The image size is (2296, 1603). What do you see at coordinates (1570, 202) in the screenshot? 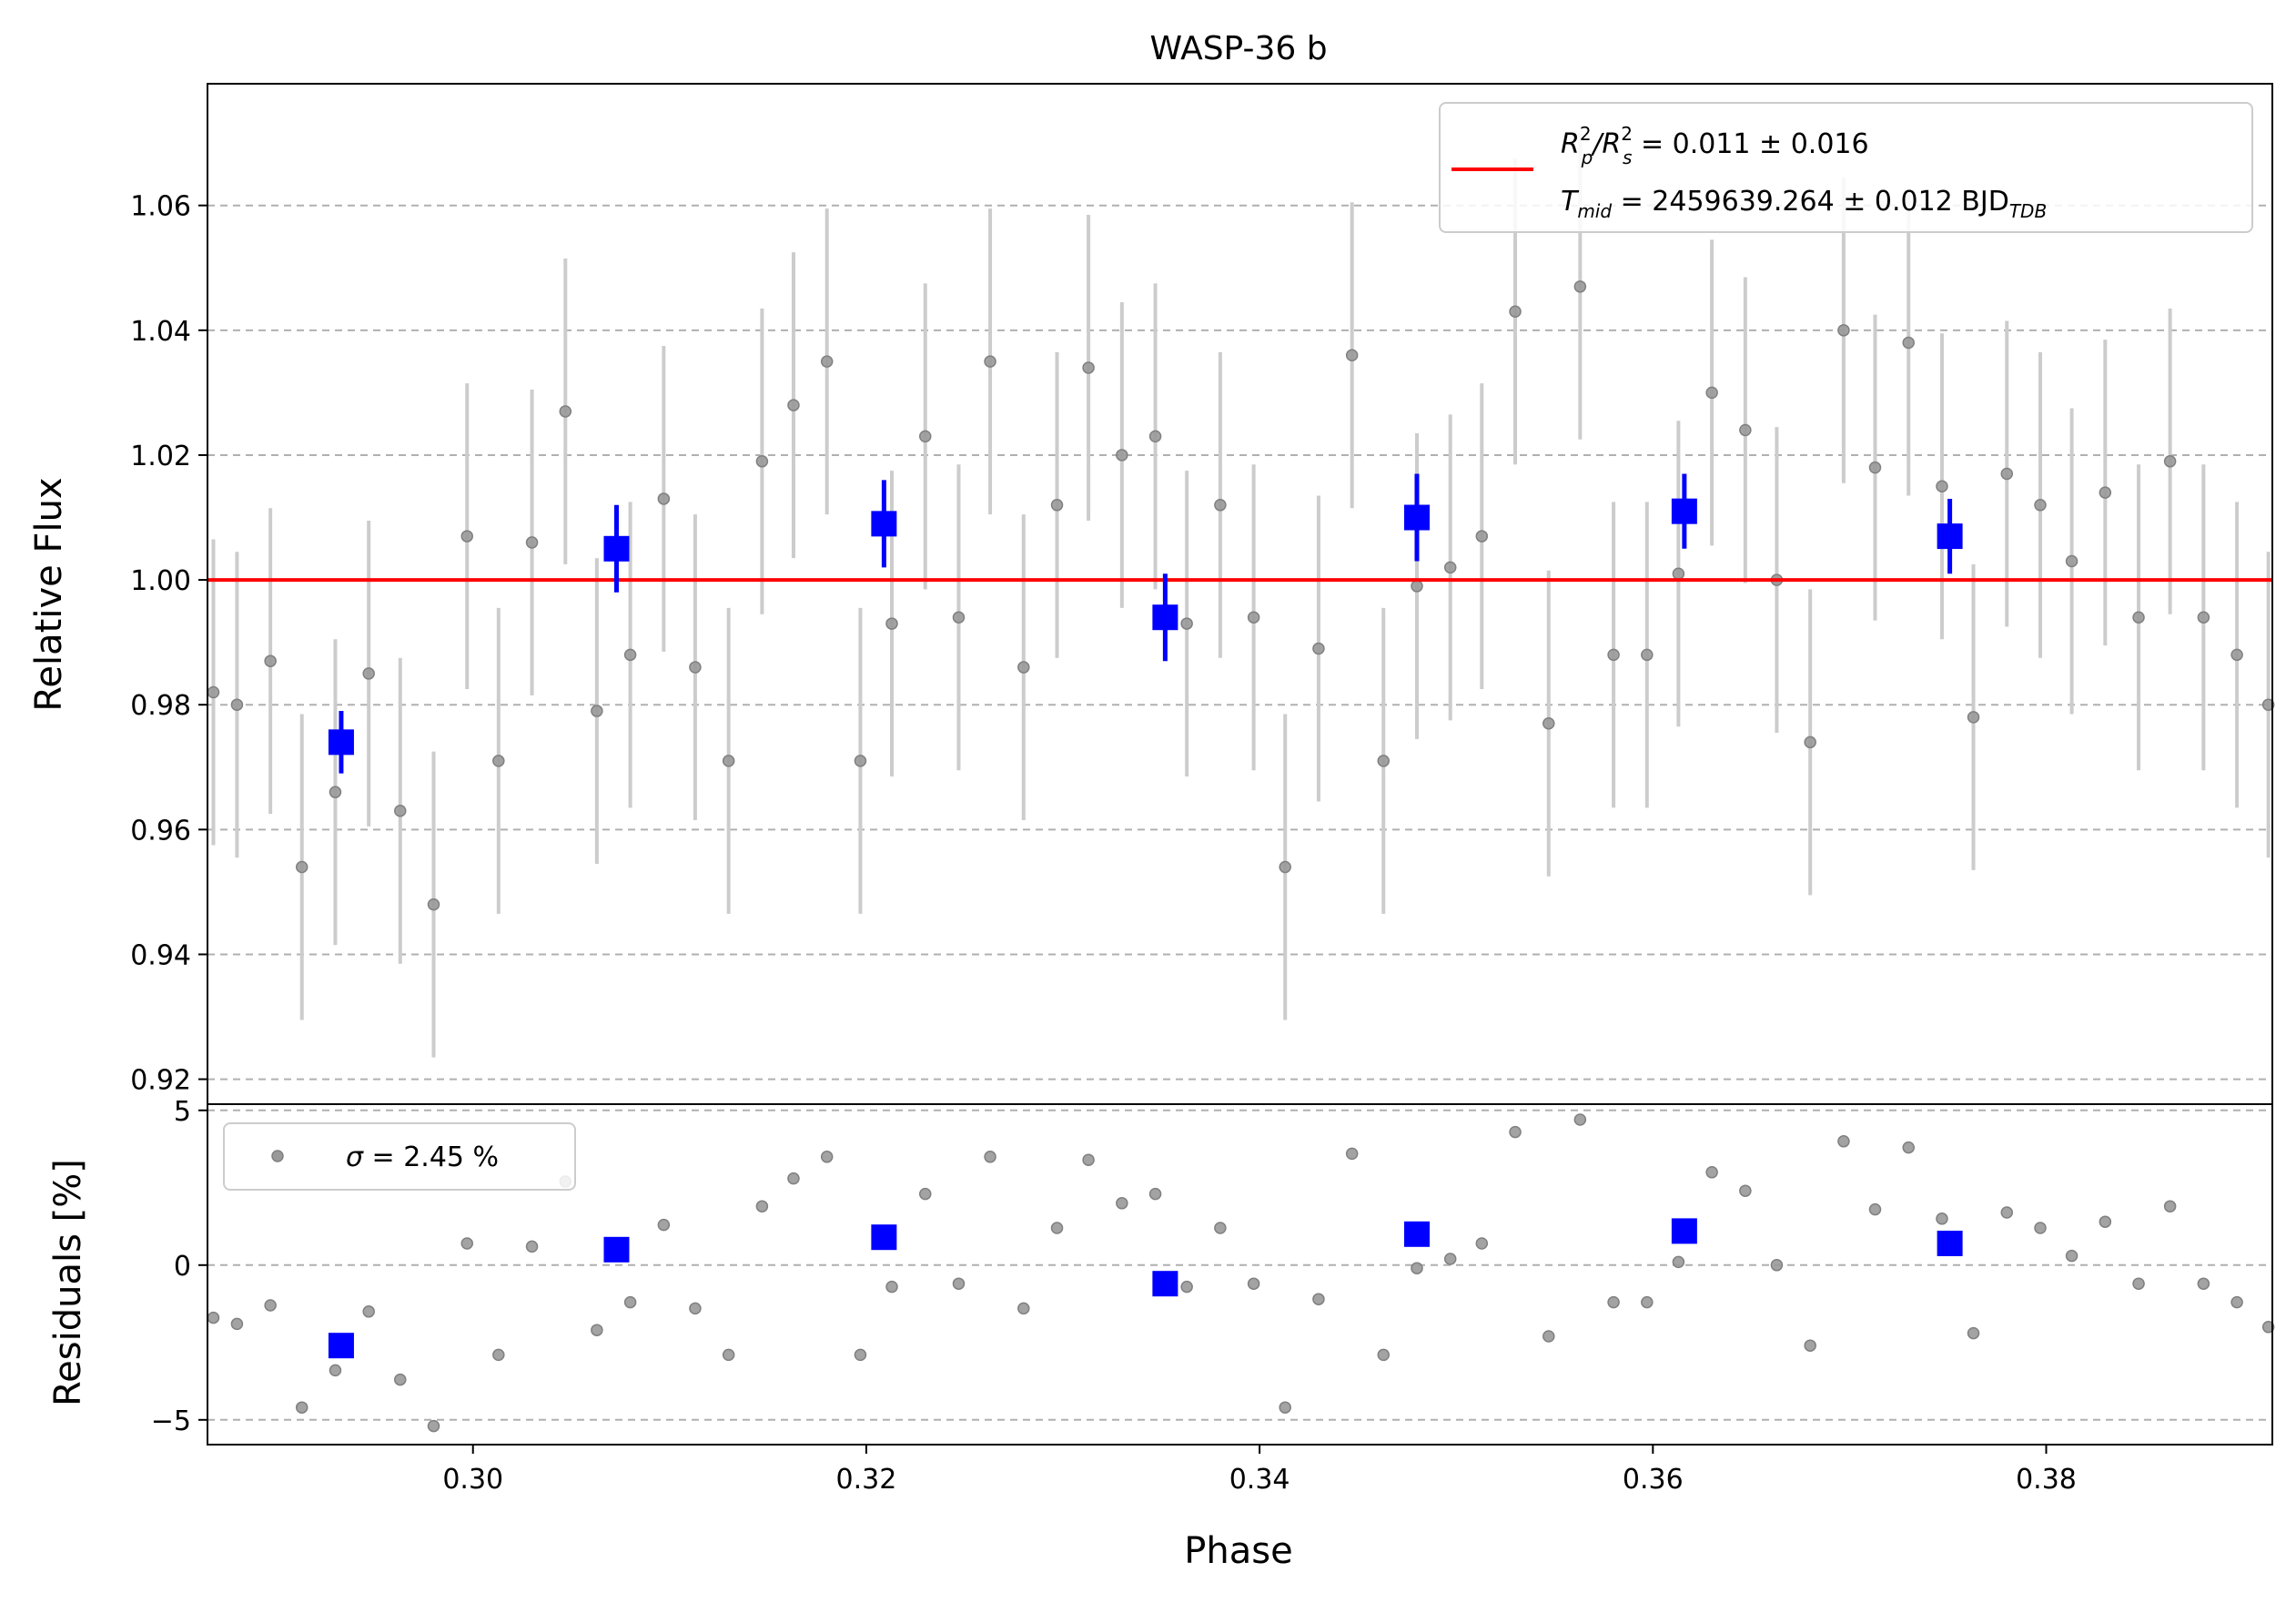
I see `legend-tmid-symbol: T` at bounding box center [1570, 202].